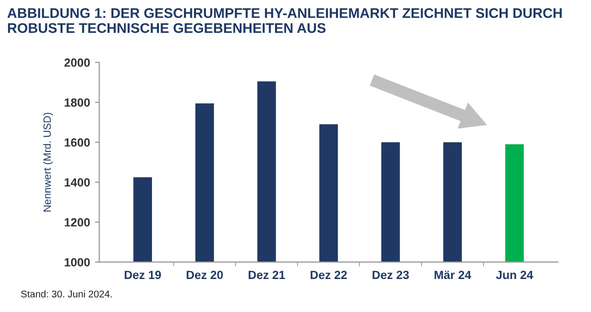 The width and height of the screenshot is (591, 312). Describe the element at coordinates (204, 275) in the screenshot. I see `x-tick-label: Dez 20` at that location.